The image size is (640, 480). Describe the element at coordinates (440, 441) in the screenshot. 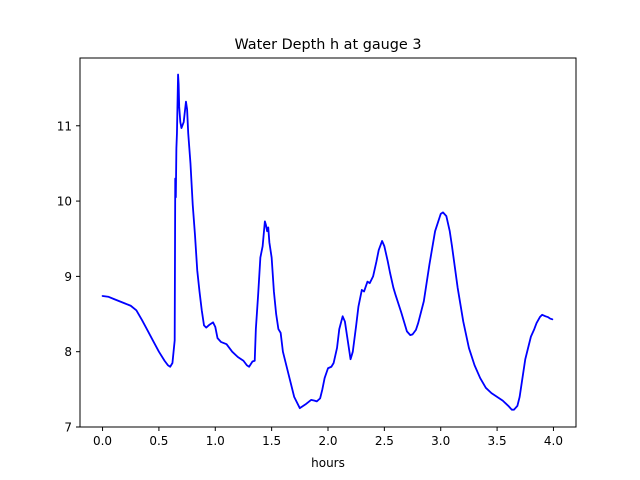

I see `x-tick-label: 3.0` at that location.